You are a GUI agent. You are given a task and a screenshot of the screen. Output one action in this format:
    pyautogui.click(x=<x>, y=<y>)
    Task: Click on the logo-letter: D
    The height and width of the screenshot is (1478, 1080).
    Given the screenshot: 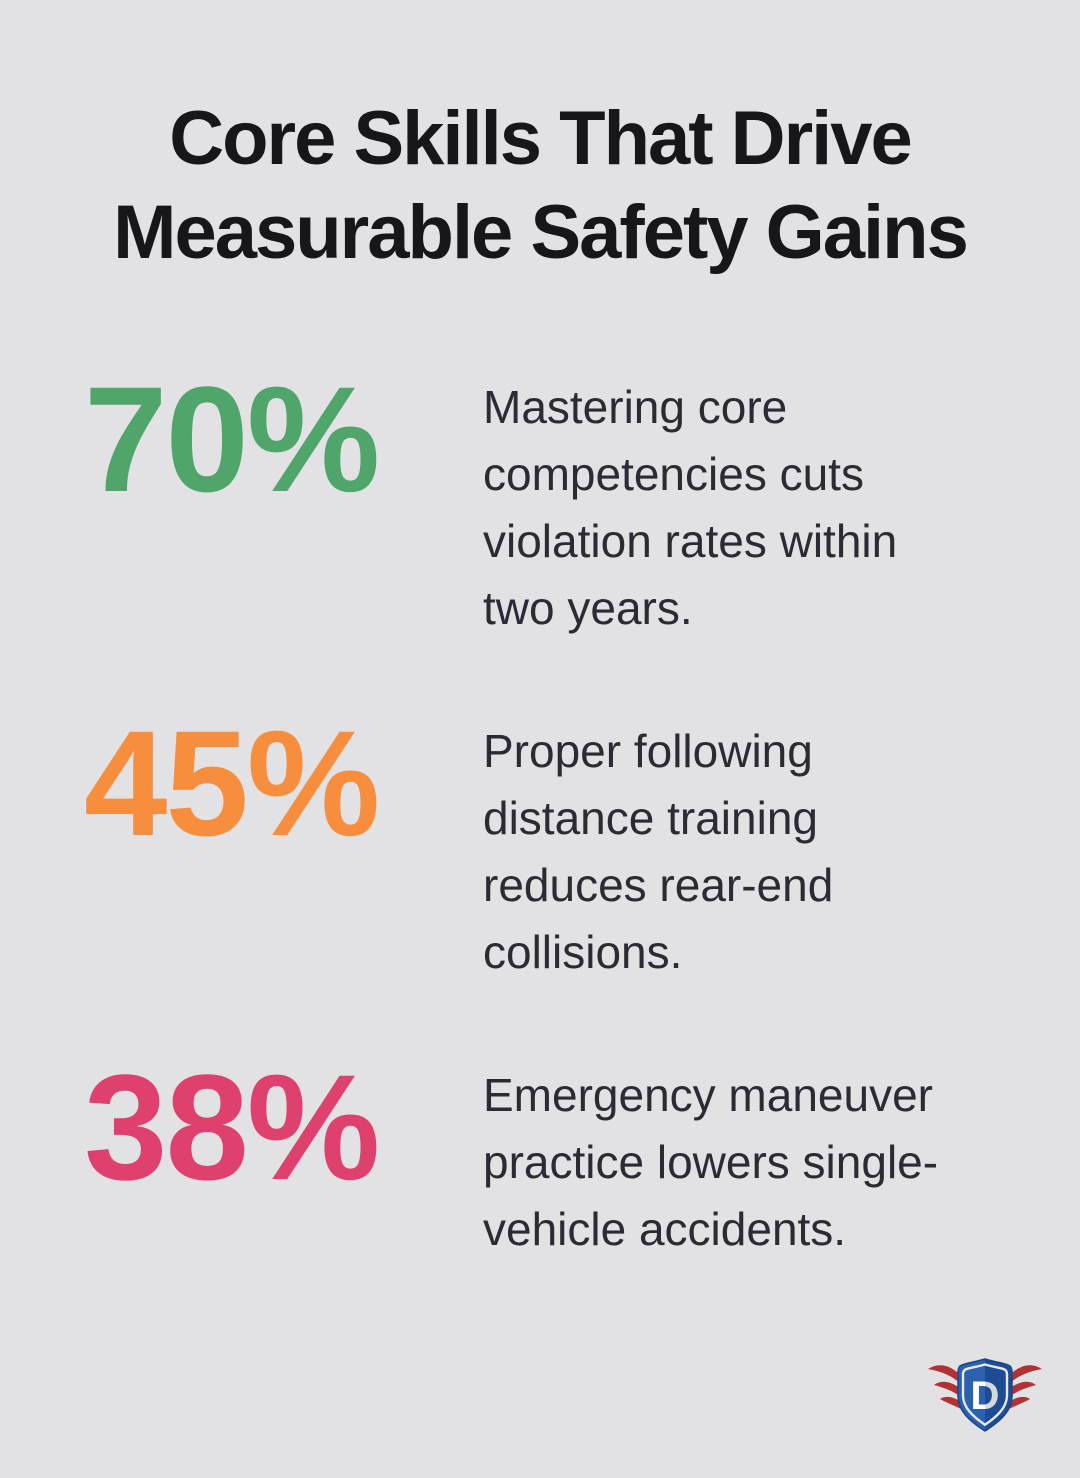 What is the action you would take?
    pyautogui.click(x=985, y=1396)
    